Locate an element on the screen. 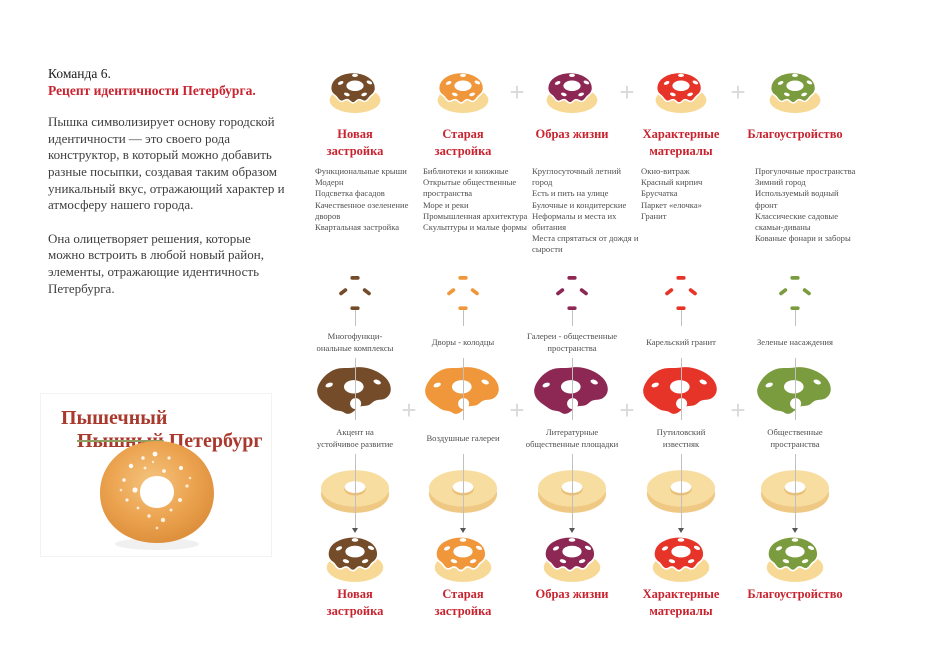 The height and width of the screenshot is (661, 930). column-title: Образ жизни is located at coordinates (572, 134).